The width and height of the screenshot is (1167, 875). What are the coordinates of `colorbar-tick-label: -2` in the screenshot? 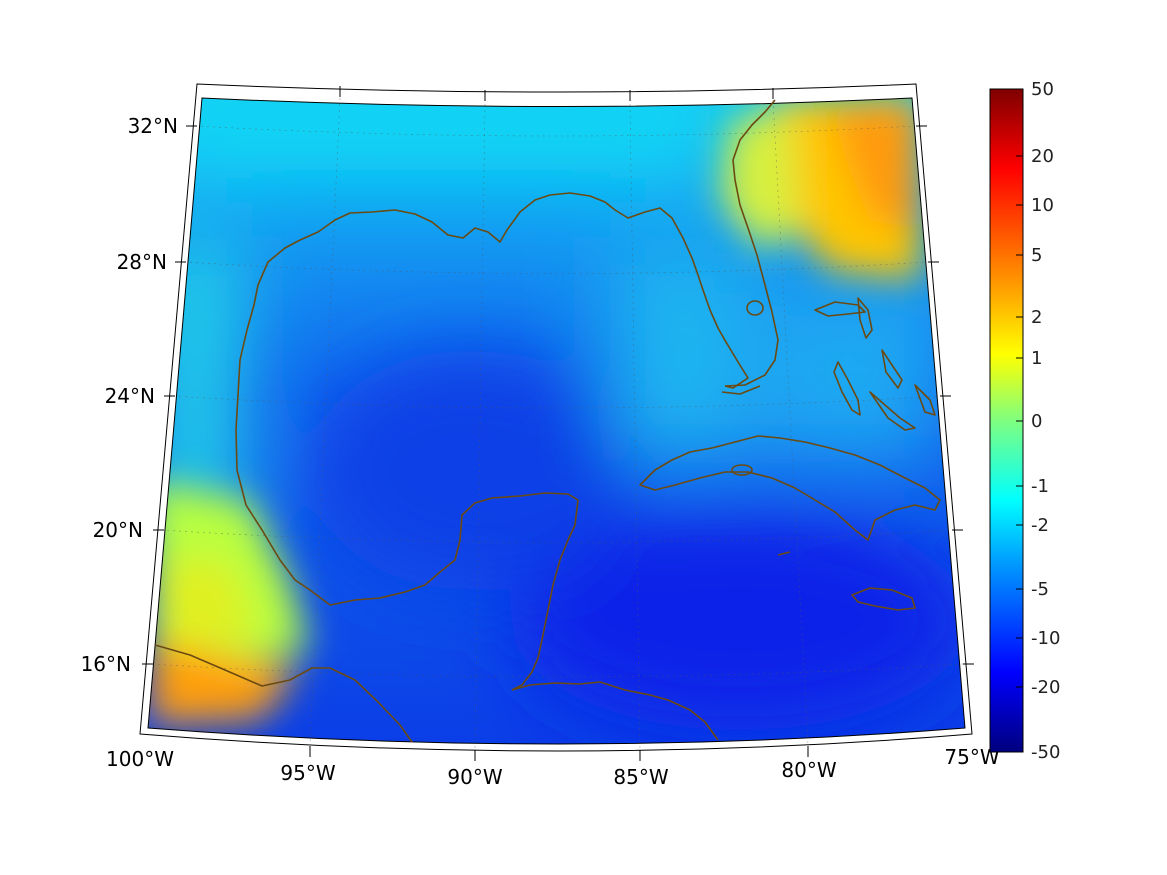 It's located at (1040, 525).